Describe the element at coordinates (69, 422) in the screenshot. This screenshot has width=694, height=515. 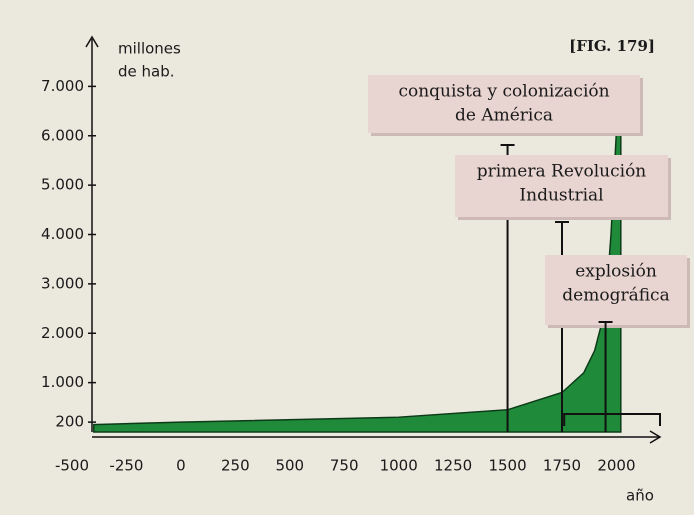
I see `y-tick-label: 200` at that location.